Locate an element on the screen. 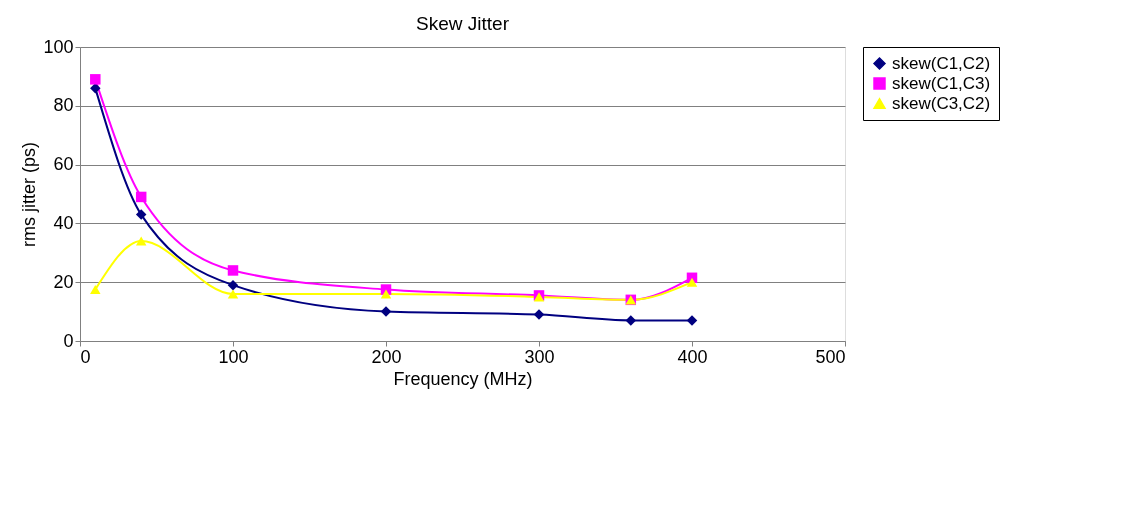 This screenshot has height=510, width=1132. legend-label: skew(C1,C3) is located at coordinates (941, 83).